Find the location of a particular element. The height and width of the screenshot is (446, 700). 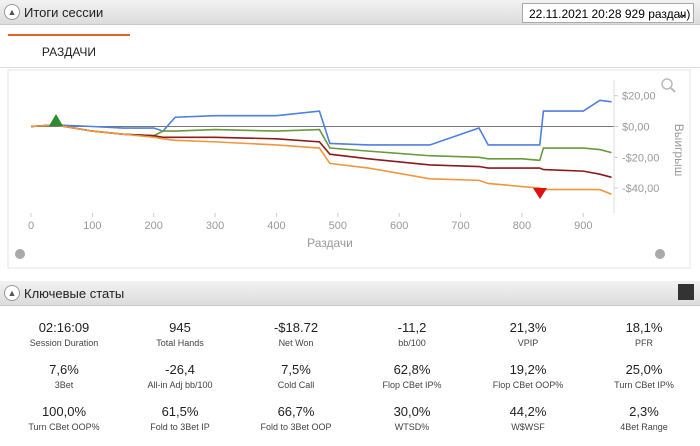

stat-label: Turn CBet IP% is located at coordinates (644, 385).